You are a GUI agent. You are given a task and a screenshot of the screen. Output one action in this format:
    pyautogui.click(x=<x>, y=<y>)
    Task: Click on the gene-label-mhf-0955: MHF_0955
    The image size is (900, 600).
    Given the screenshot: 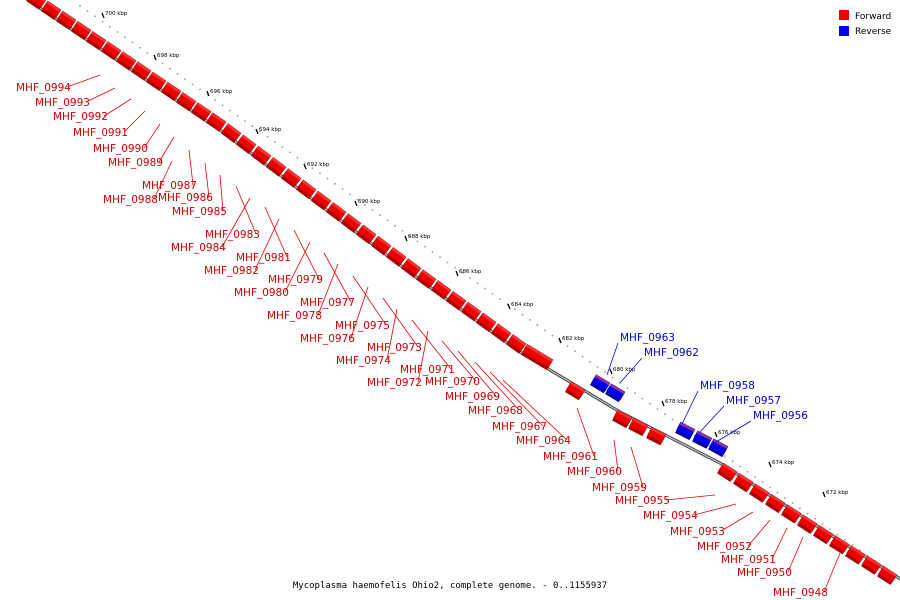 What is the action you would take?
    pyautogui.click(x=665, y=500)
    